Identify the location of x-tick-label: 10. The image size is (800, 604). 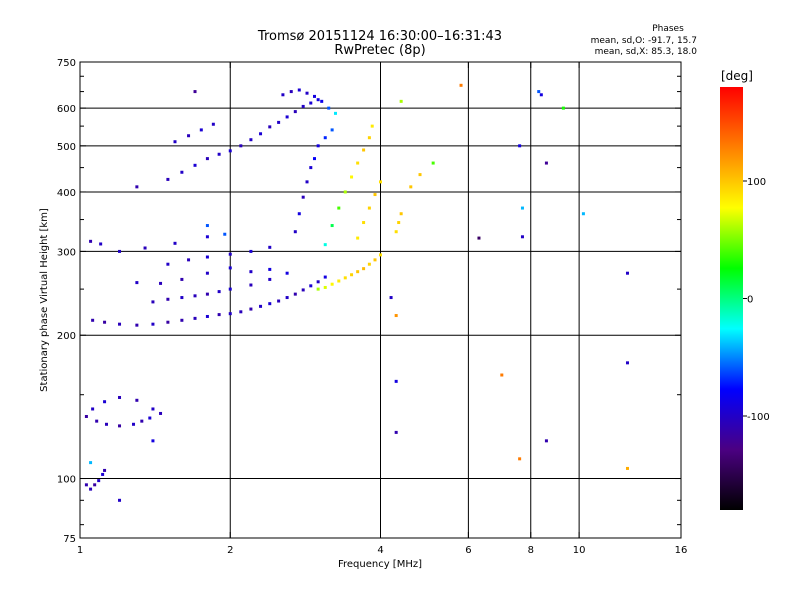
(579, 550).